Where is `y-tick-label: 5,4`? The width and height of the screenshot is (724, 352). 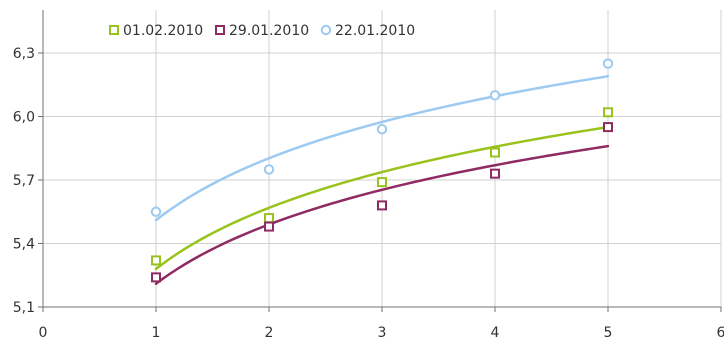
y-tick-label: 5,4 is located at coordinates (24, 245).